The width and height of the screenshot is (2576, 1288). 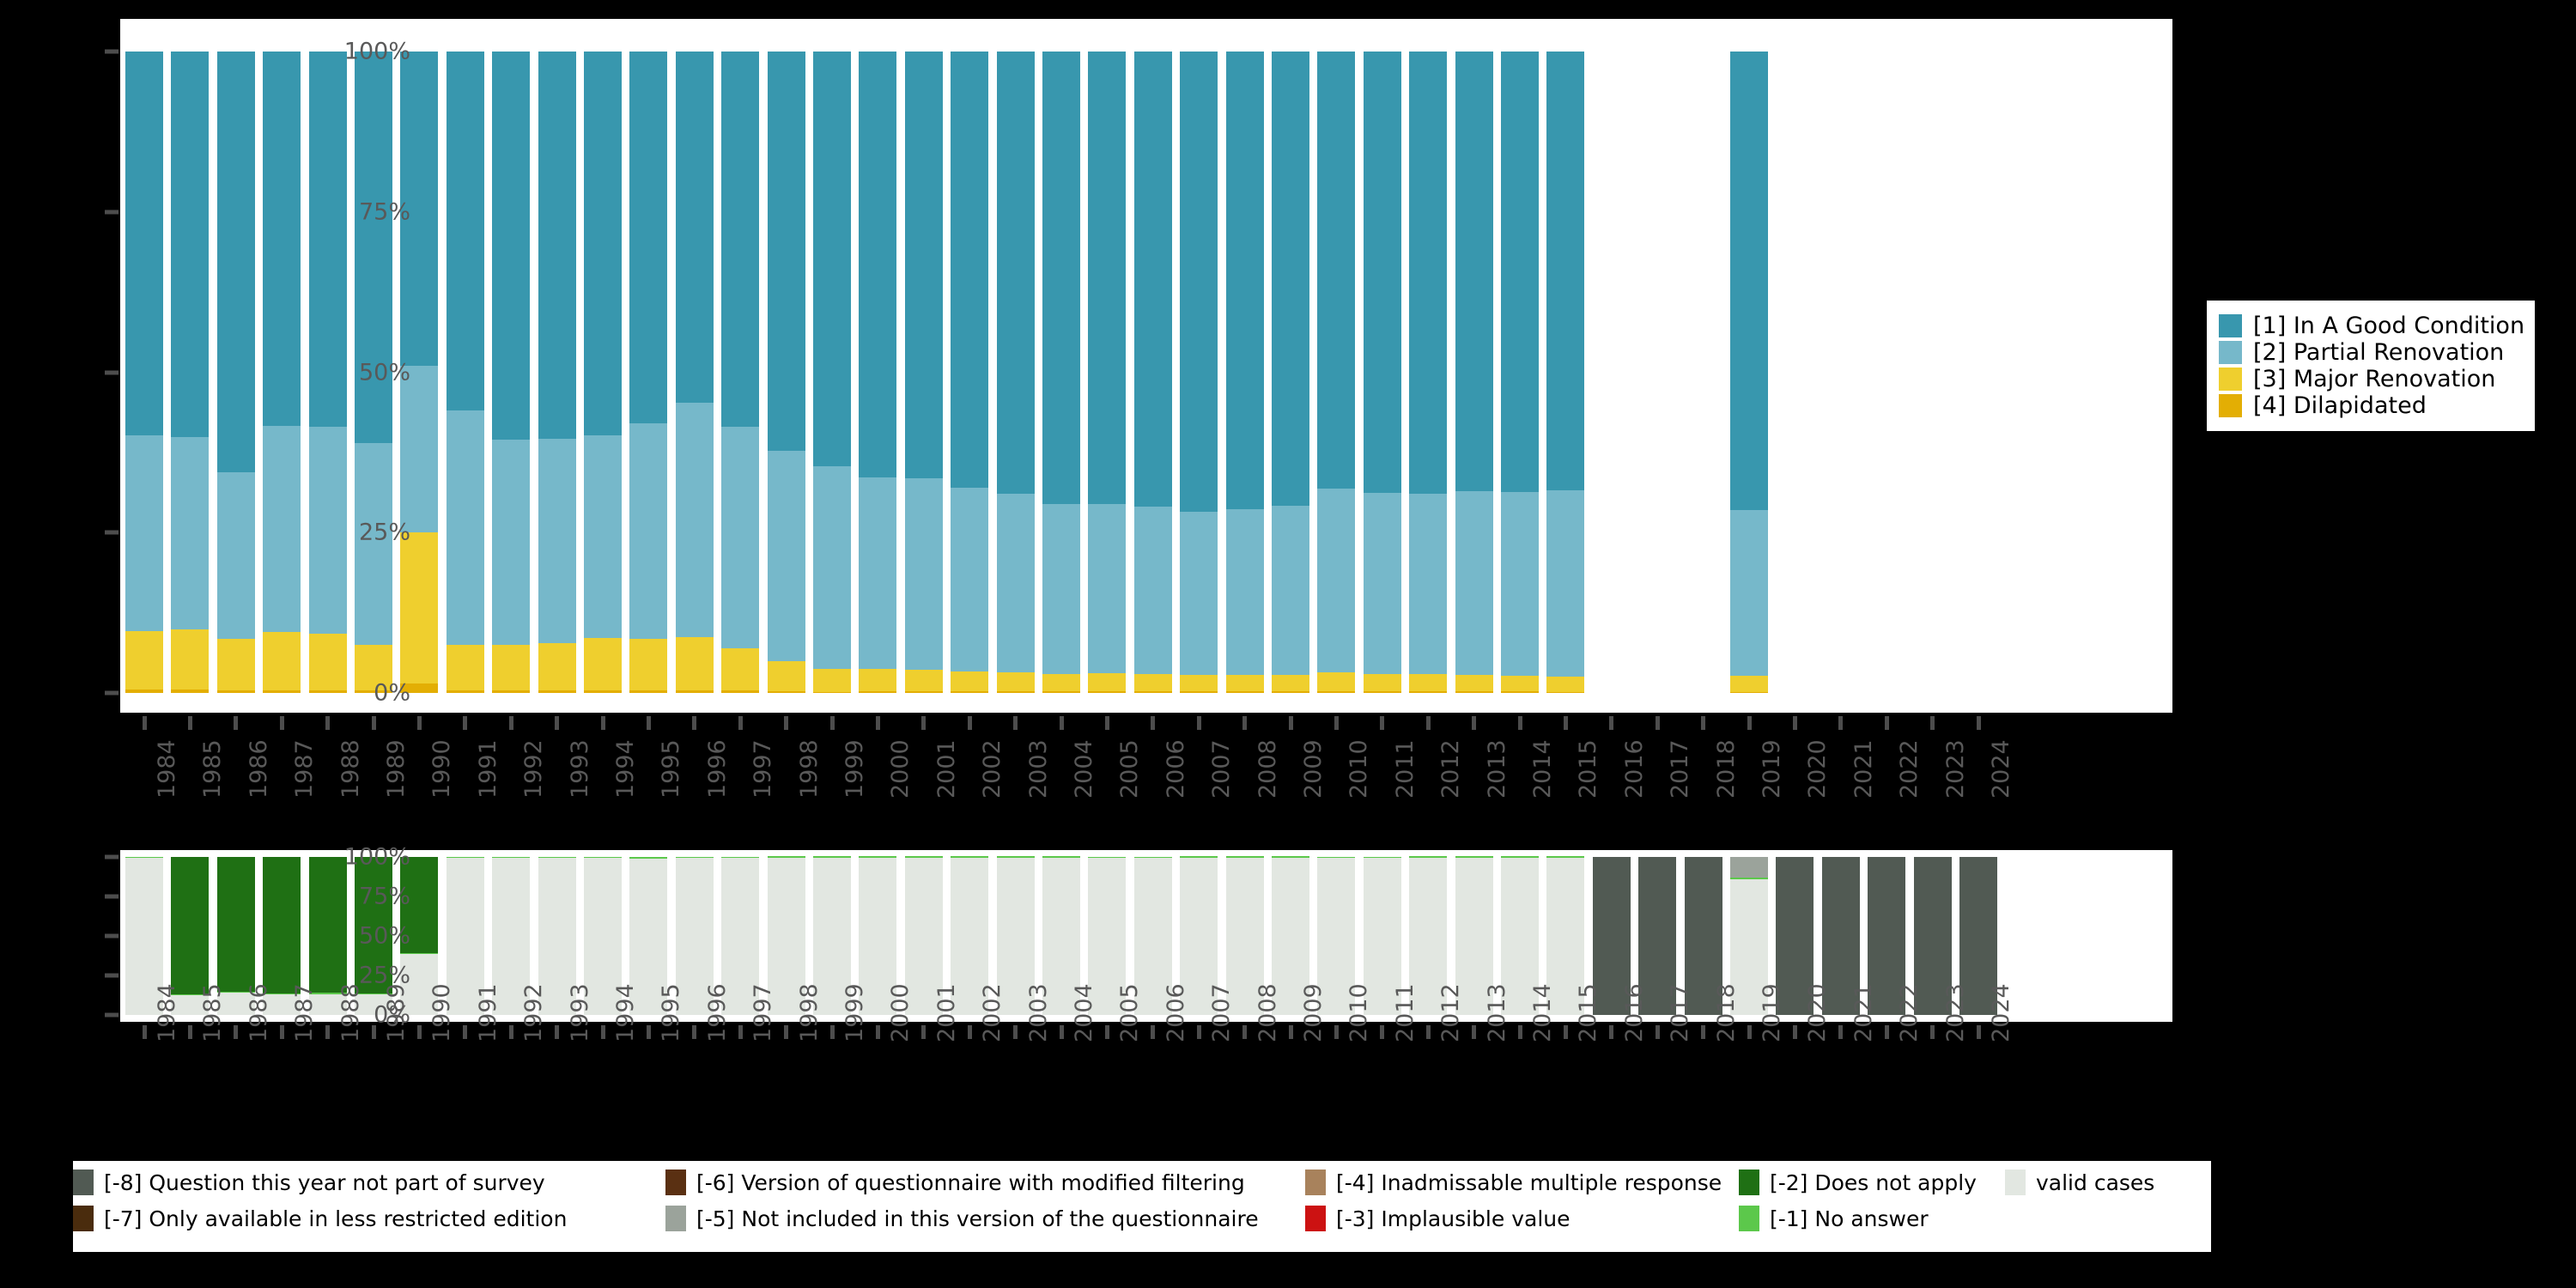 I want to click on main-x-tick-label-1990: 1990, so click(x=442, y=769).